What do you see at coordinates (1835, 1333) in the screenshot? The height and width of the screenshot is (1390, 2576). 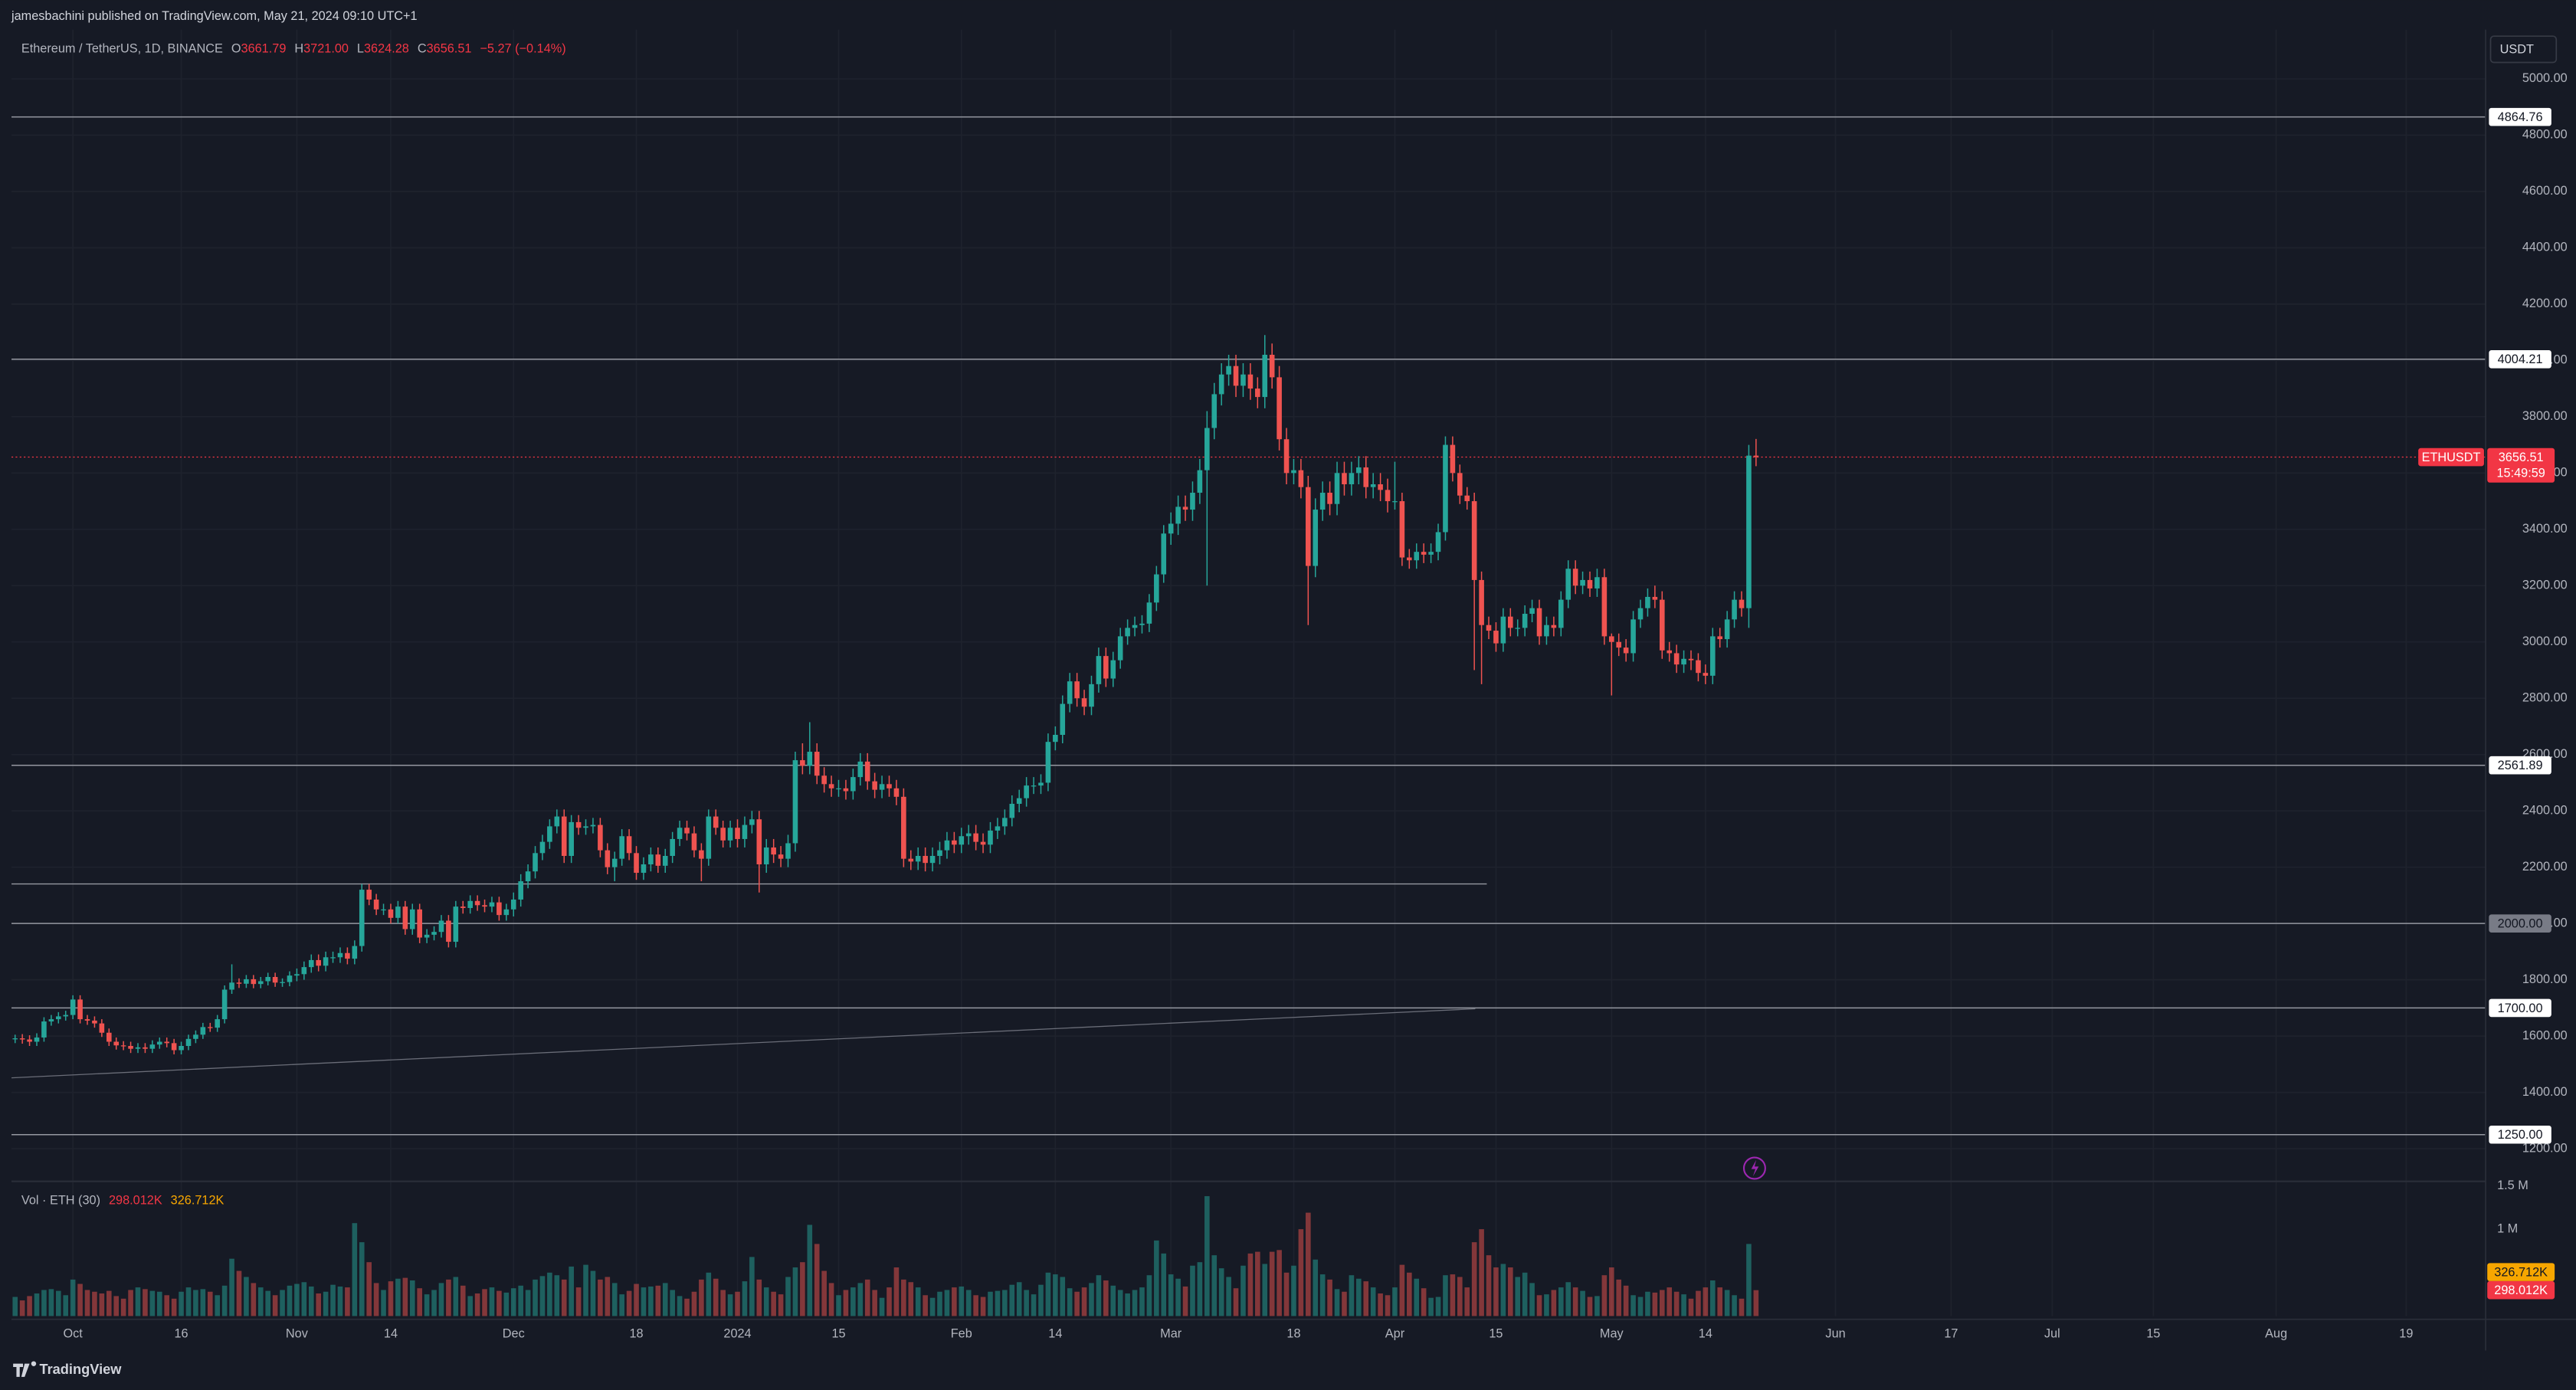 I see `x-tick-label: Jun` at bounding box center [1835, 1333].